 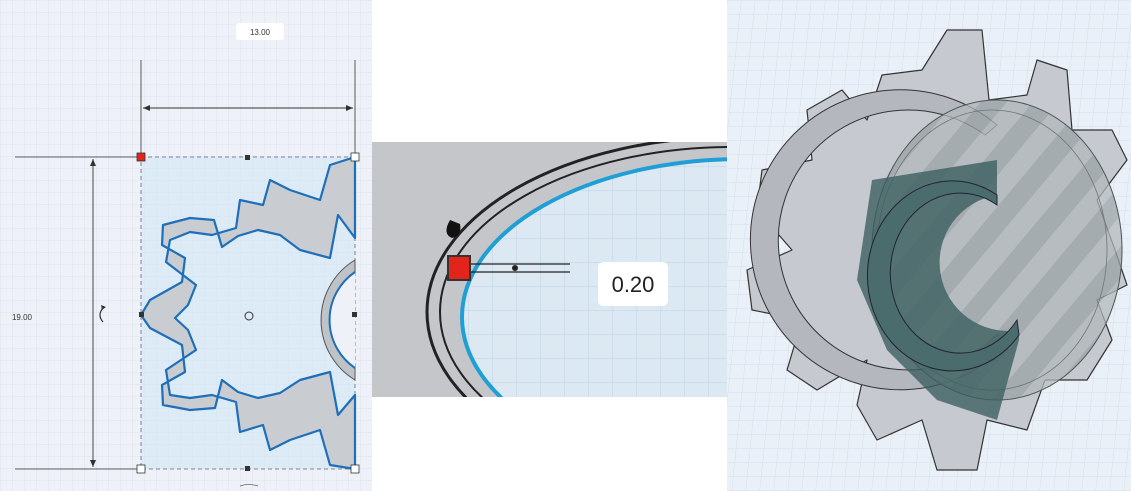 I want to click on height-label: 19.00, so click(x=22, y=317).